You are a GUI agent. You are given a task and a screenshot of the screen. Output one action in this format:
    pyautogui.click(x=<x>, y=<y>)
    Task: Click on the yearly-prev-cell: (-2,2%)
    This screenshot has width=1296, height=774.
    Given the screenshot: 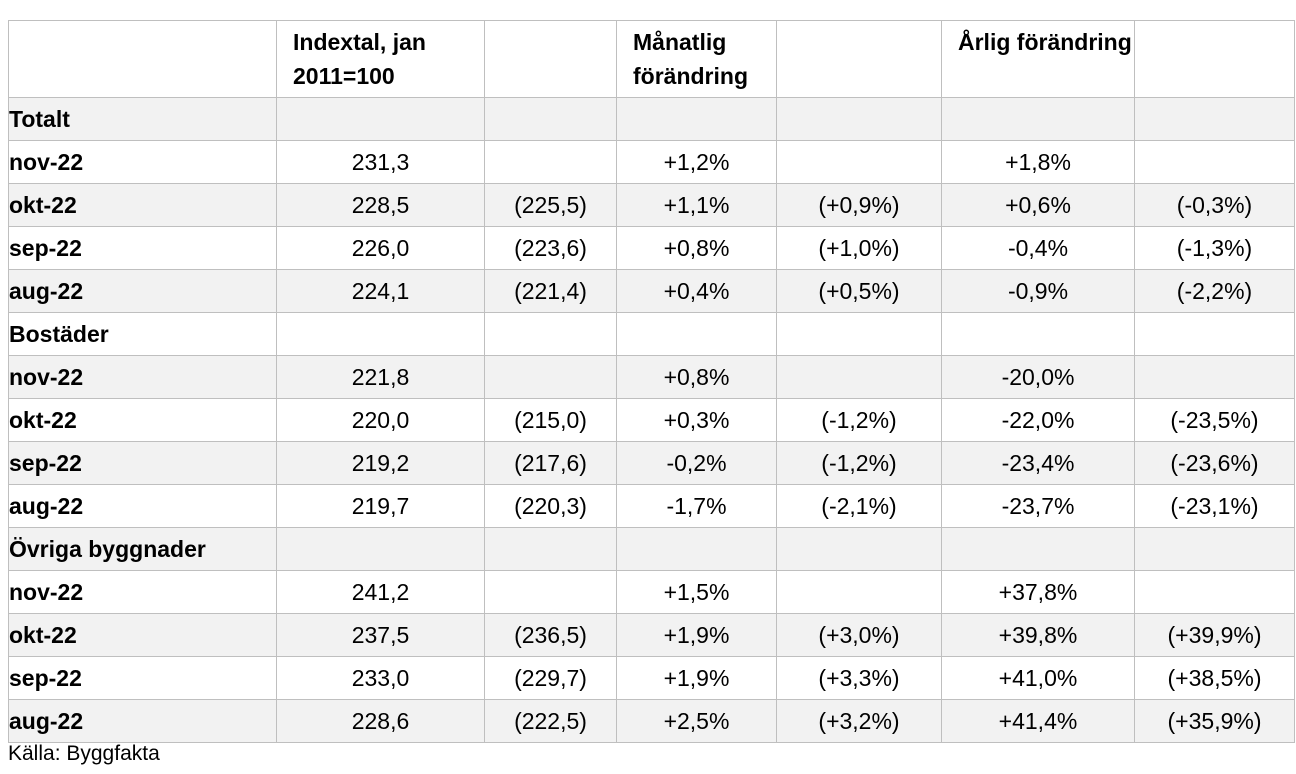 What is the action you would take?
    pyautogui.click(x=1214, y=291)
    